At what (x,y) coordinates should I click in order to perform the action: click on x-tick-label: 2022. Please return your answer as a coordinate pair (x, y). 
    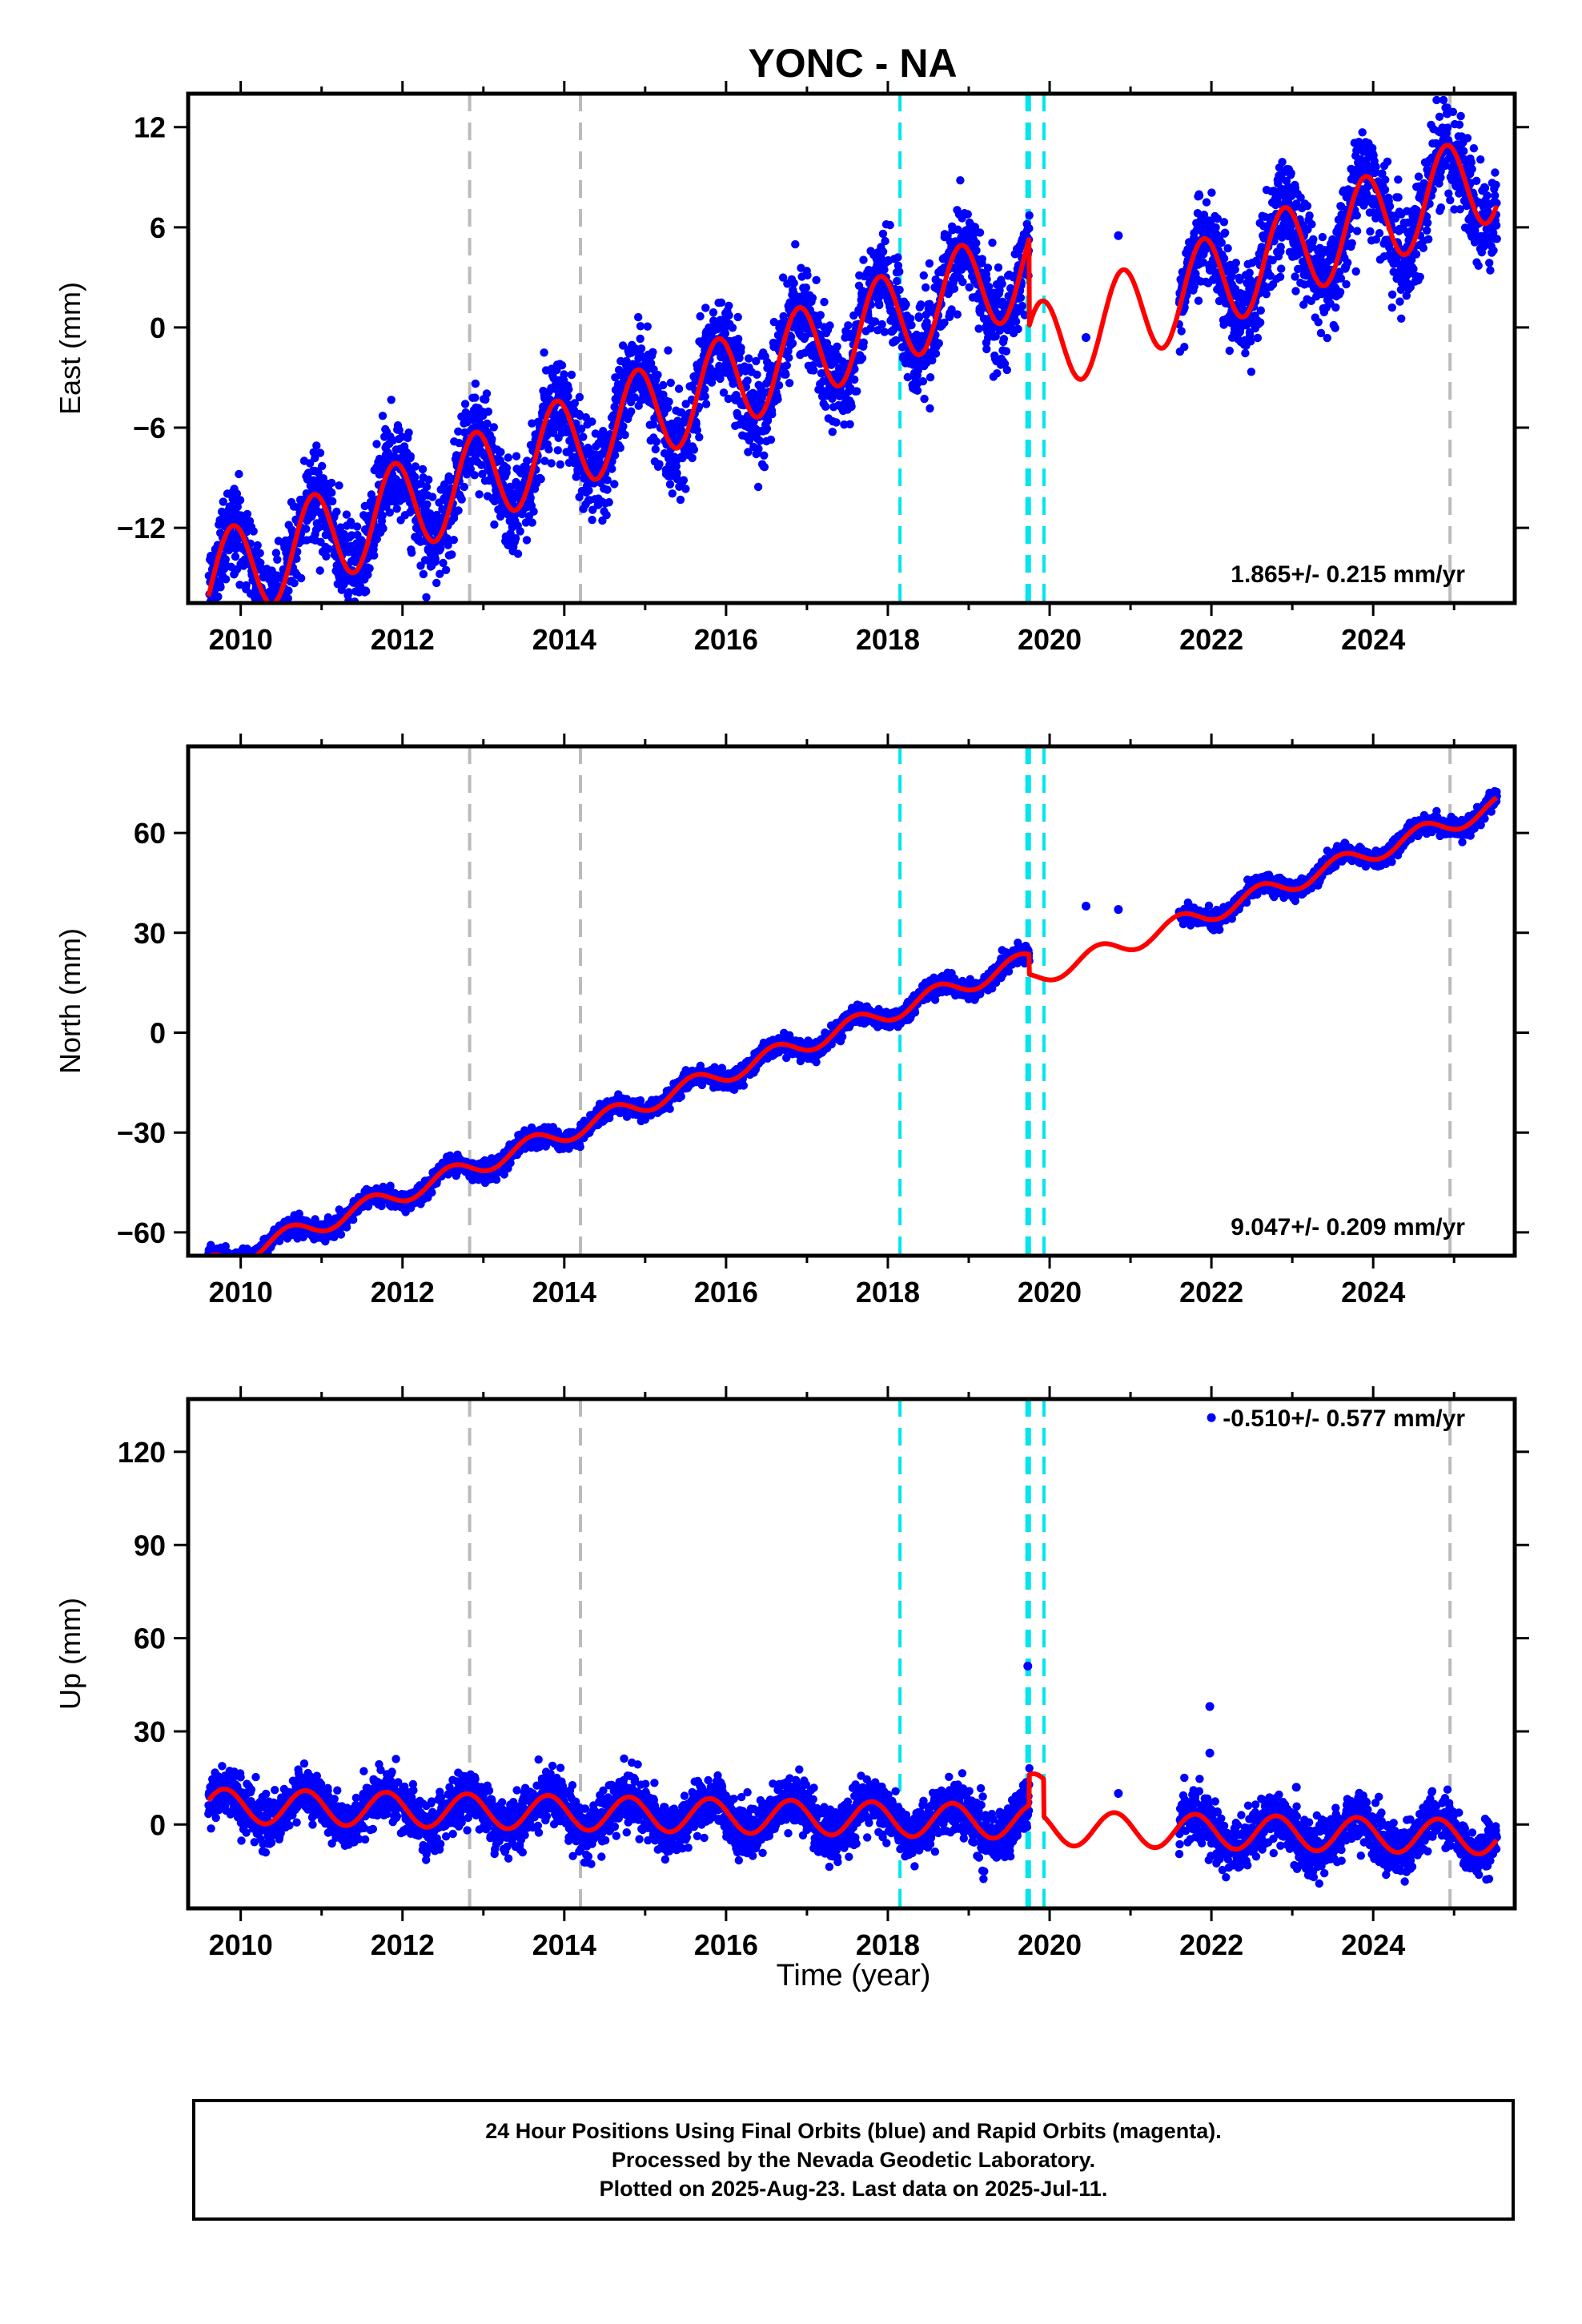
    Looking at the image, I should click on (1211, 639).